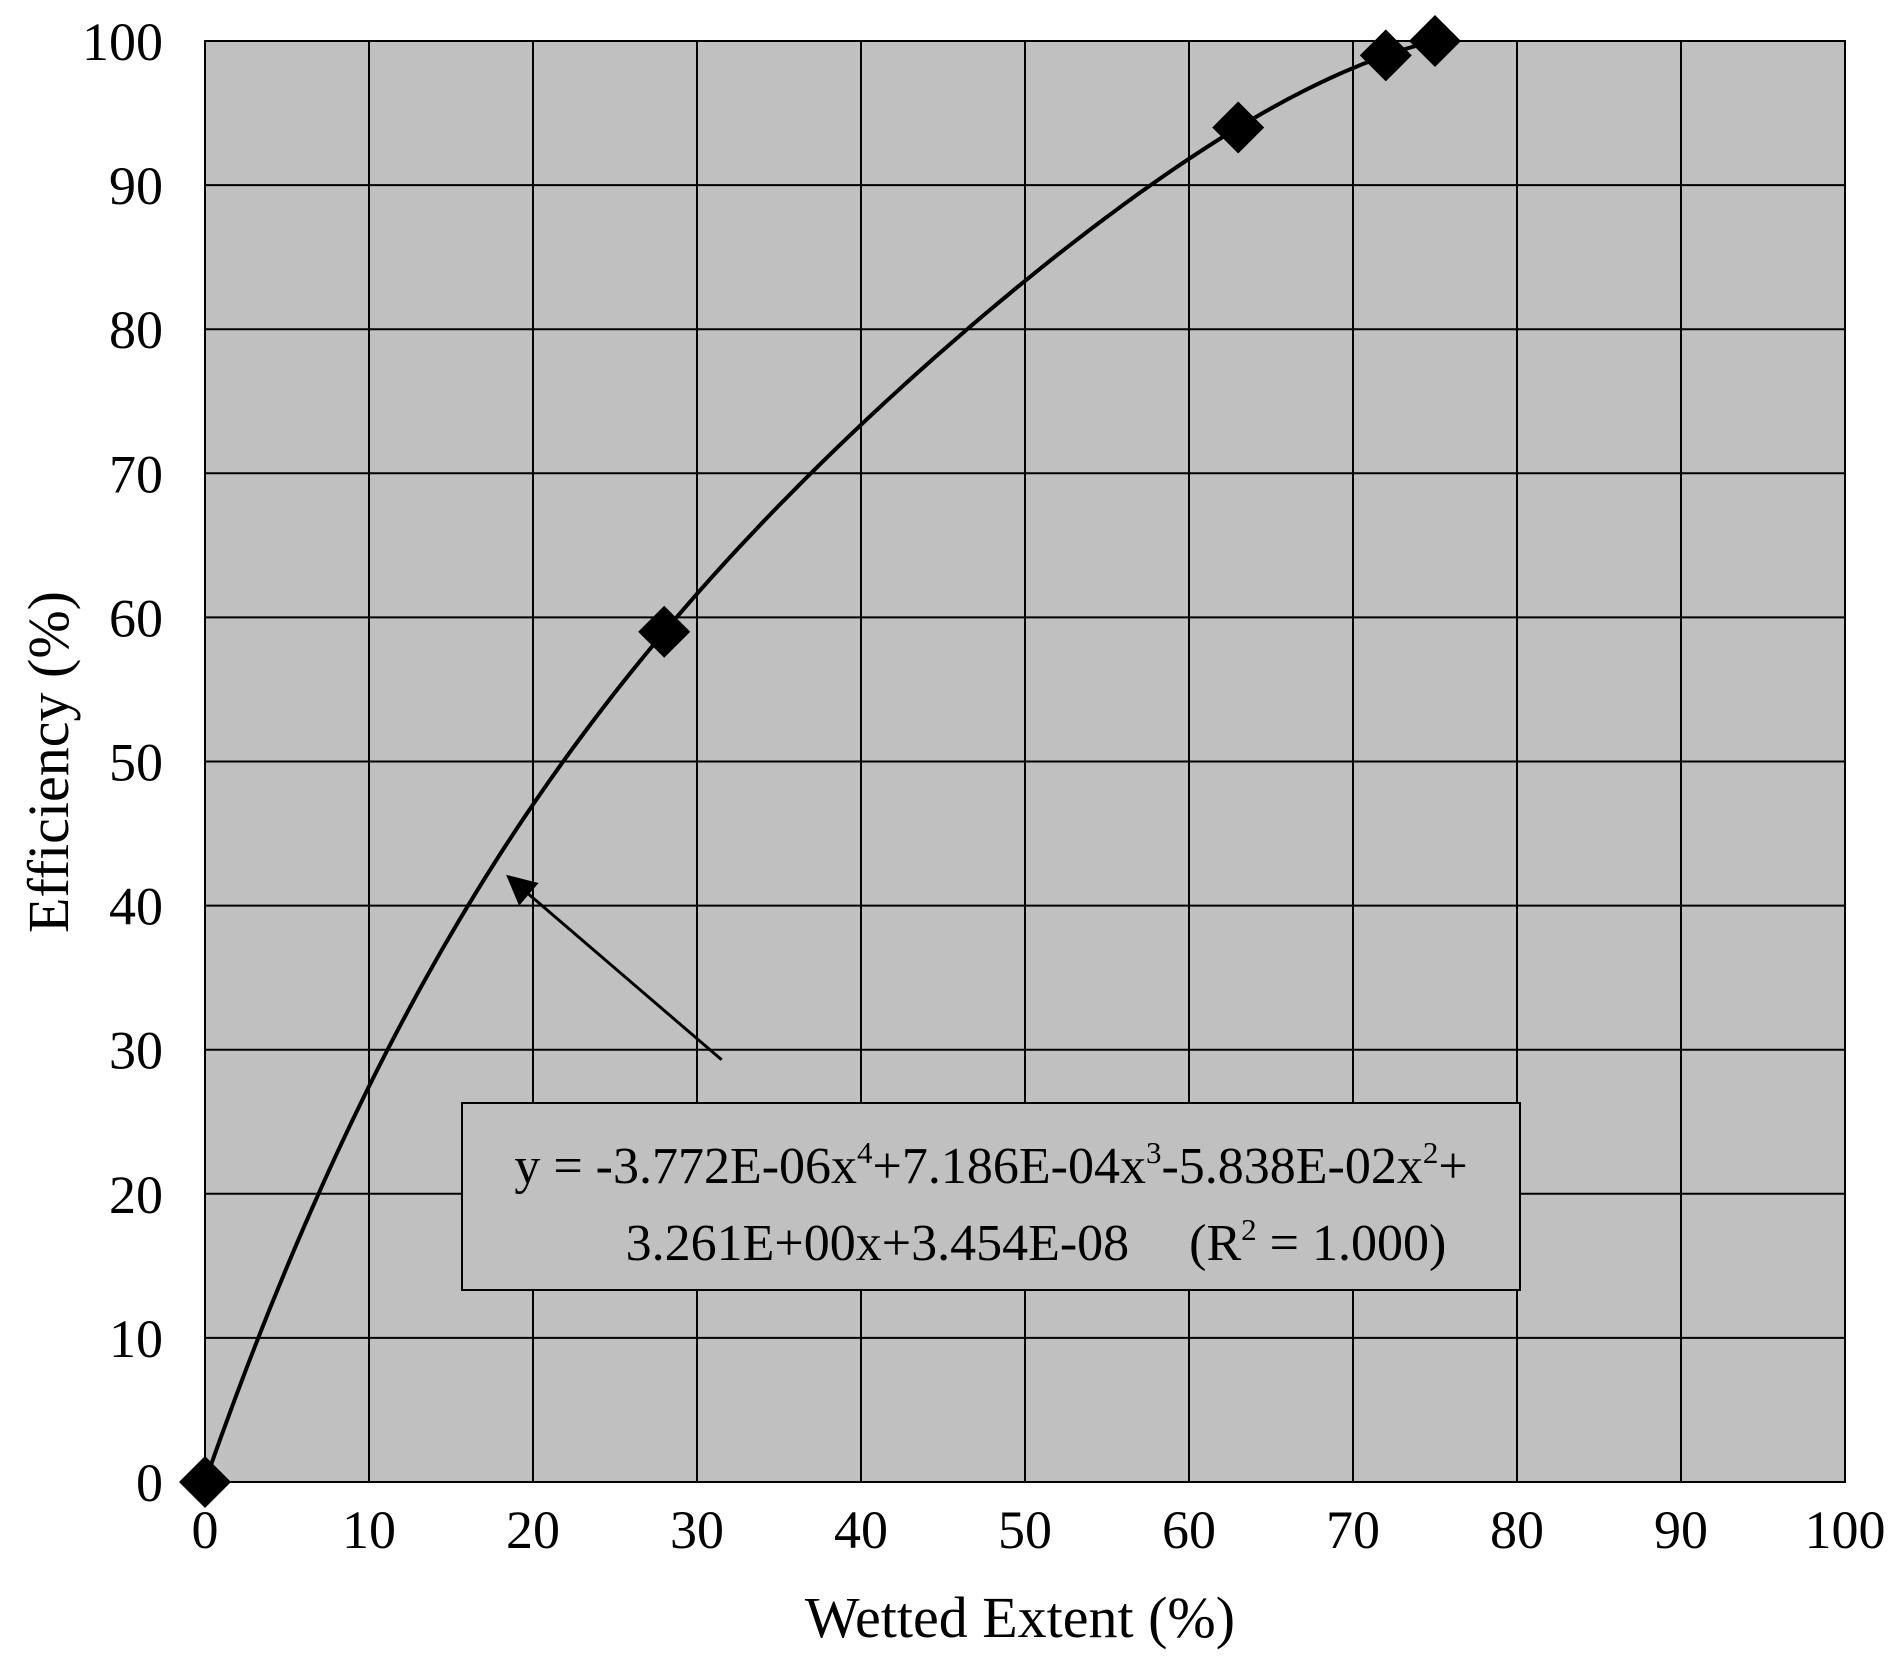  Describe the element at coordinates (1681, 1530) in the screenshot. I see `x-tick-label: 90` at that location.